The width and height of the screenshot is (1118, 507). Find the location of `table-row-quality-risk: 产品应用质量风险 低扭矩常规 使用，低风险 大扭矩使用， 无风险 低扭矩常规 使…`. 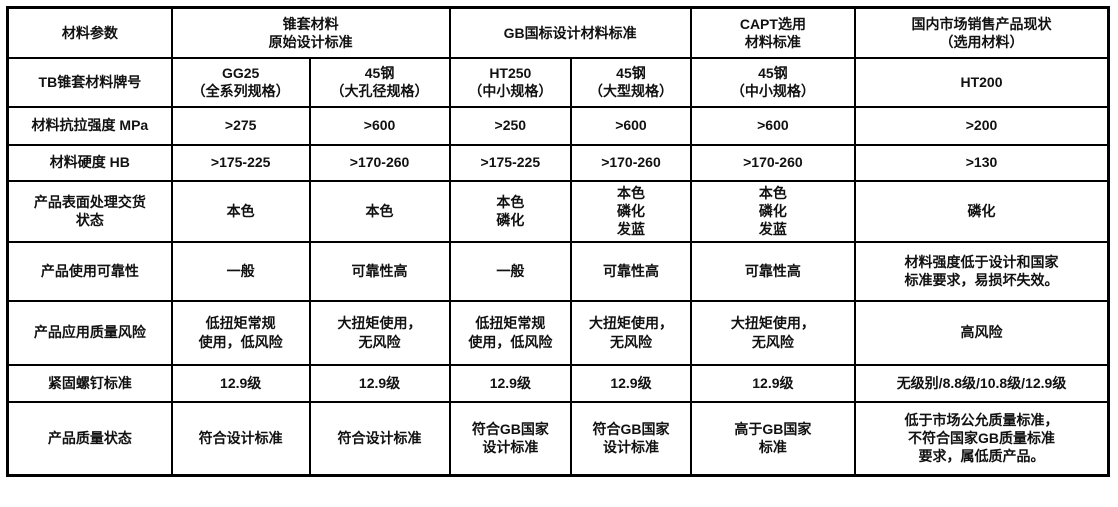

table-row-quality-risk: 产品应用质量风险 低扭矩常规 使用，低风险 大扭矩使用， 无风险 低扭矩常规 使… is located at coordinates (558, 332).